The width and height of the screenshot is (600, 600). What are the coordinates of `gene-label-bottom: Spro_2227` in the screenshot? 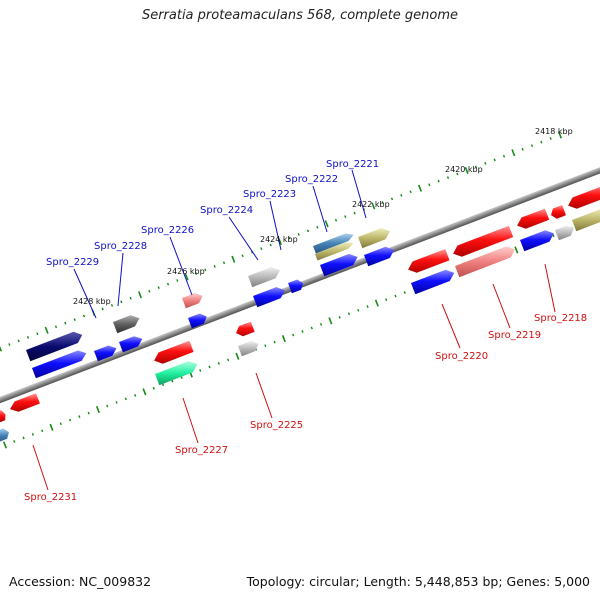 It's located at (201, 450).